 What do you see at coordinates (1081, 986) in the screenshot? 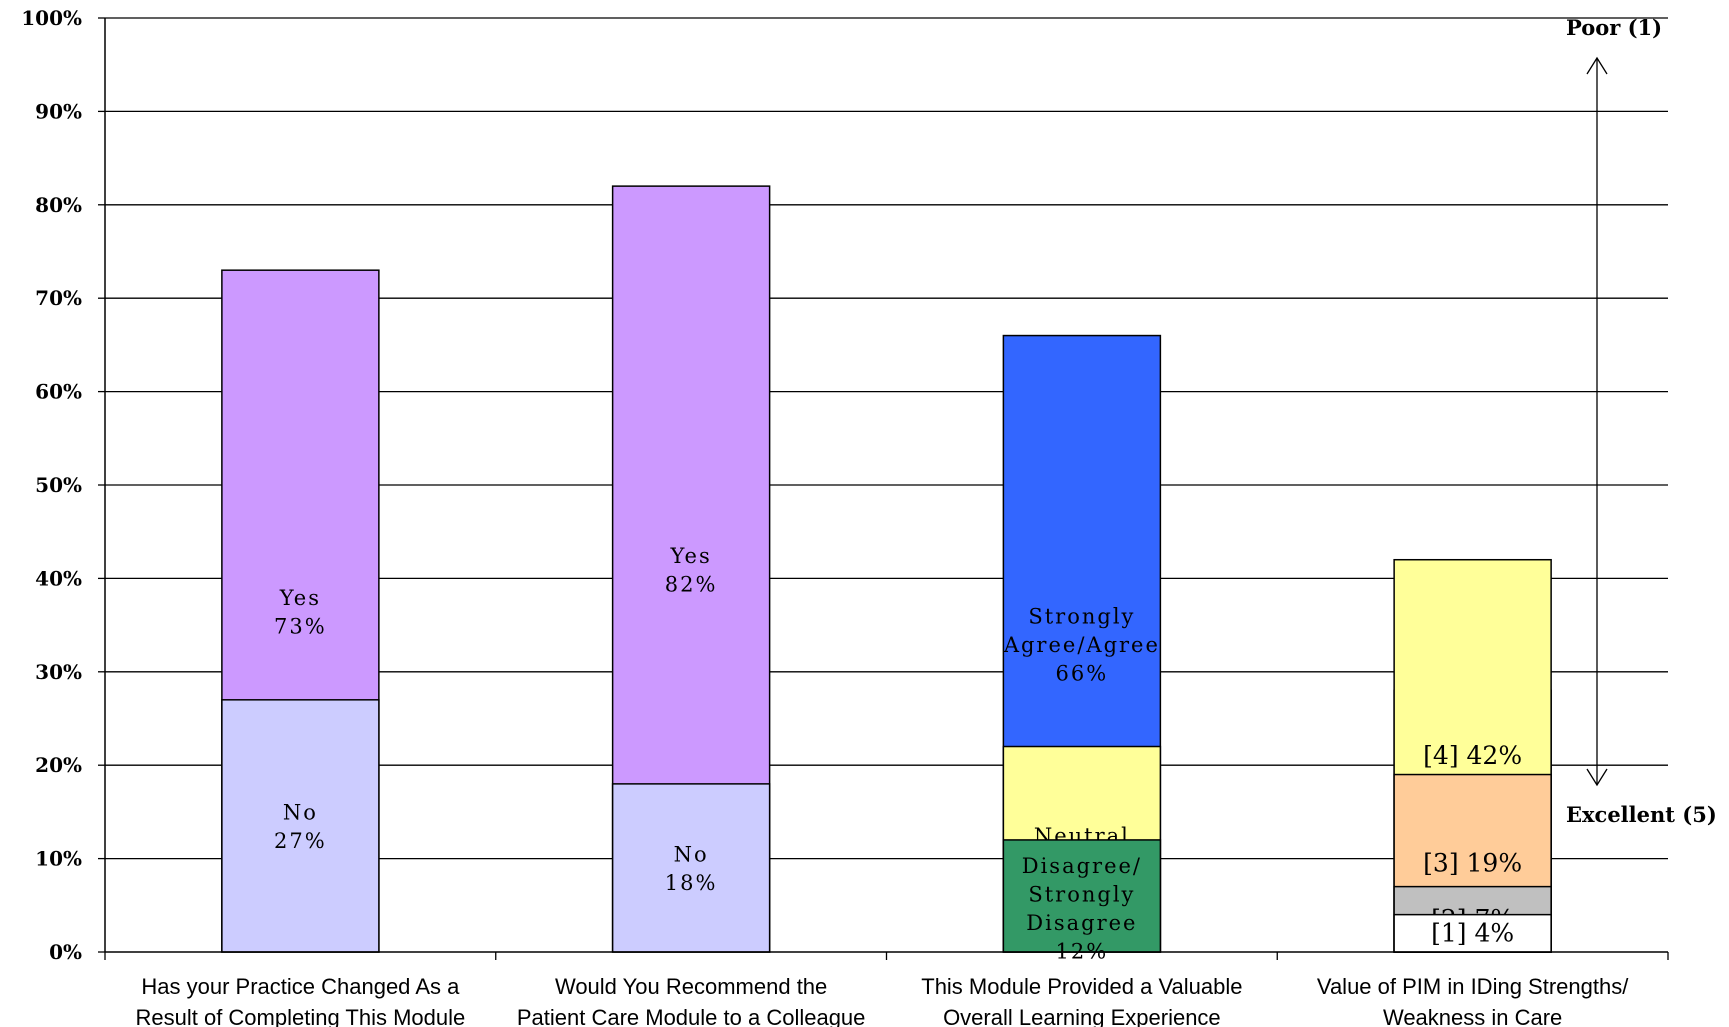
I see `x-category-label: This Module Provided a Valuable` at bounding box center [1081, 986].